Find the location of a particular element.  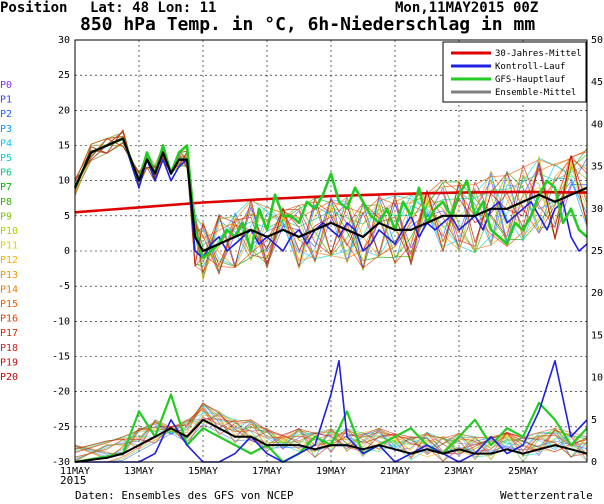

member-label: P10 is located at coordinates (9, 231).